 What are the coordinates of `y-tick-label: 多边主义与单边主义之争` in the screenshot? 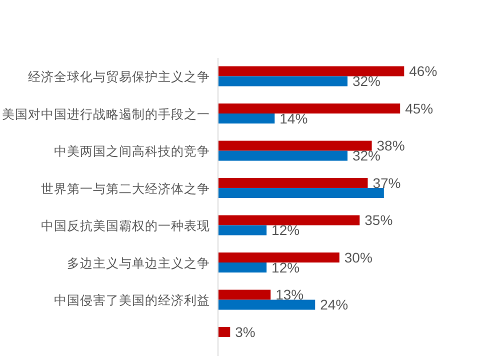 It's located at (138, 262).